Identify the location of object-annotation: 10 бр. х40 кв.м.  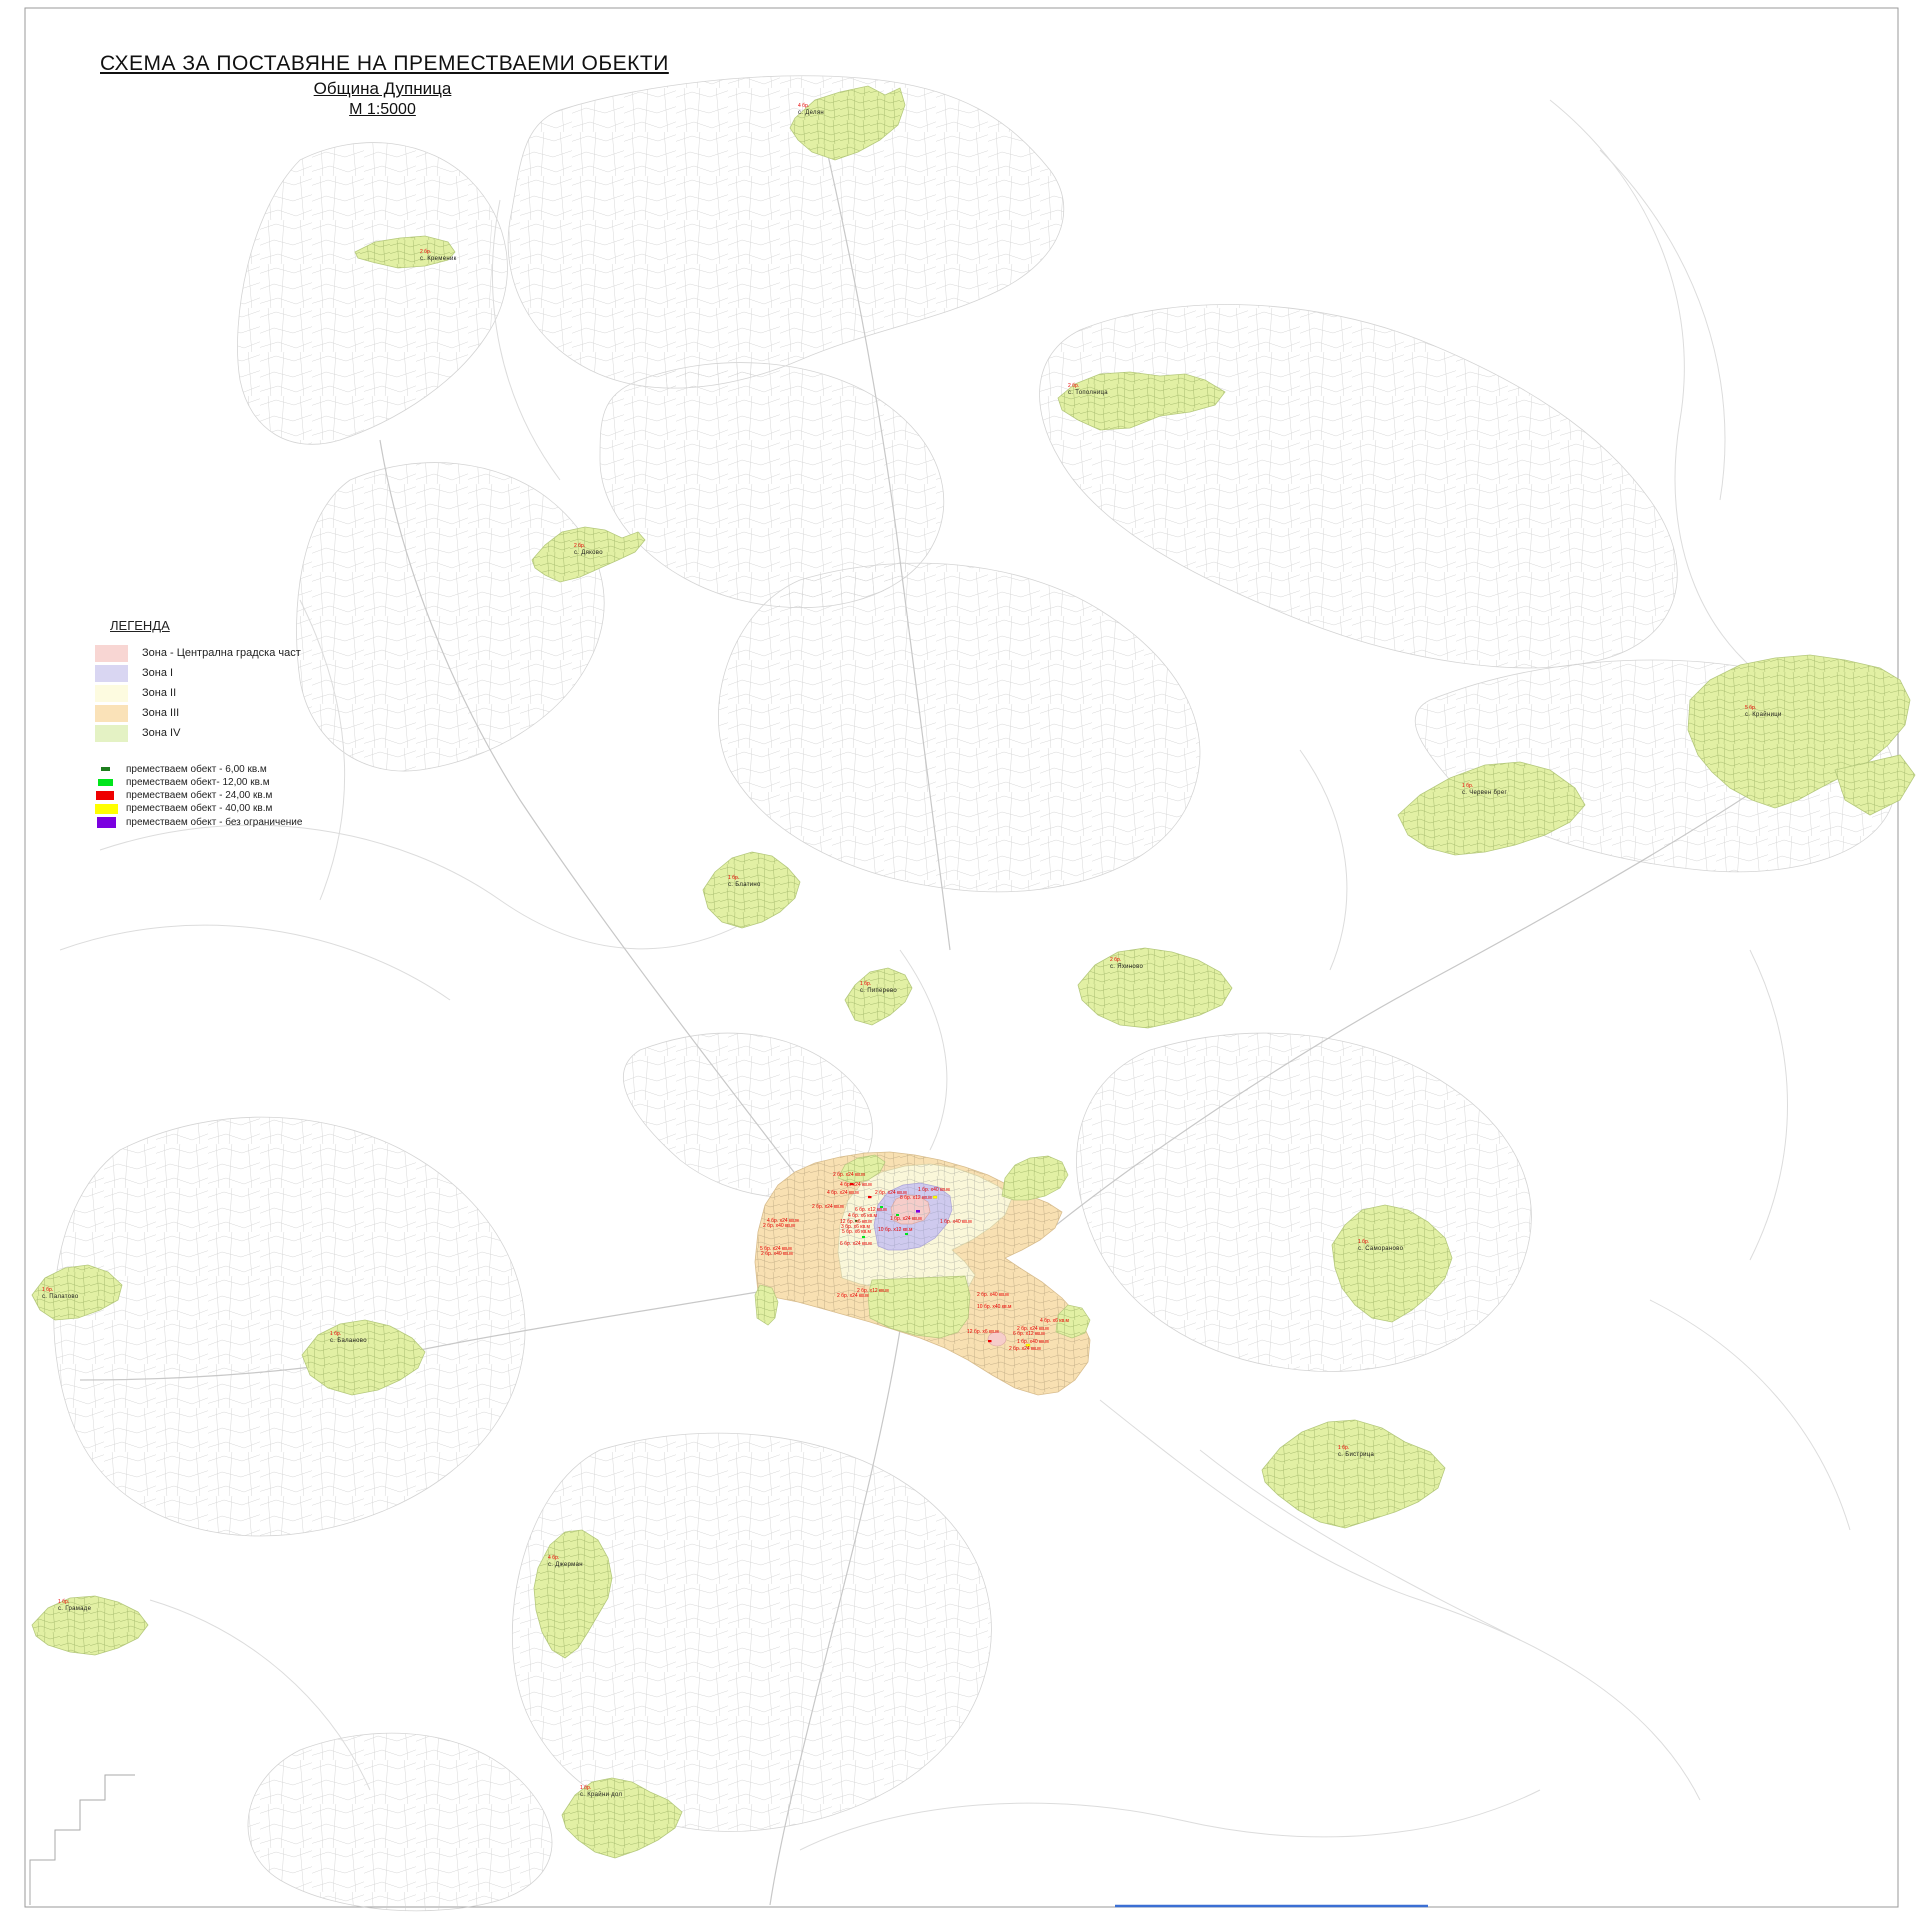
(994, 1307).